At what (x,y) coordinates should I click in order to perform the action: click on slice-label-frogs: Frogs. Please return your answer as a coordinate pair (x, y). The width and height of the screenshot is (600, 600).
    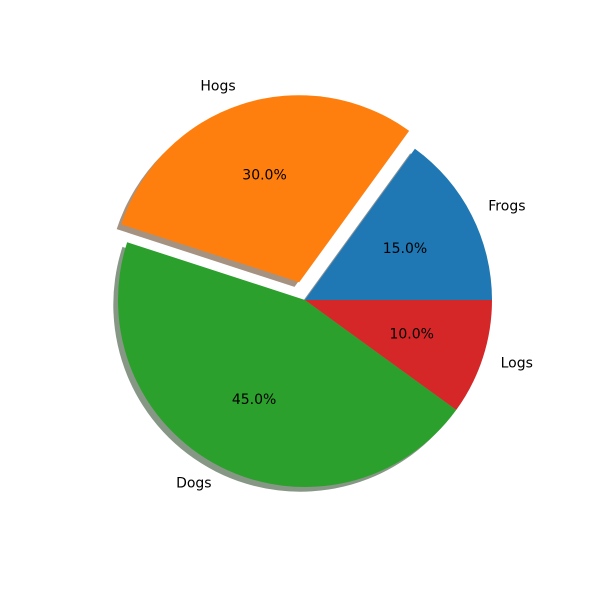
    Looking at the image, I should click on (506, 207).